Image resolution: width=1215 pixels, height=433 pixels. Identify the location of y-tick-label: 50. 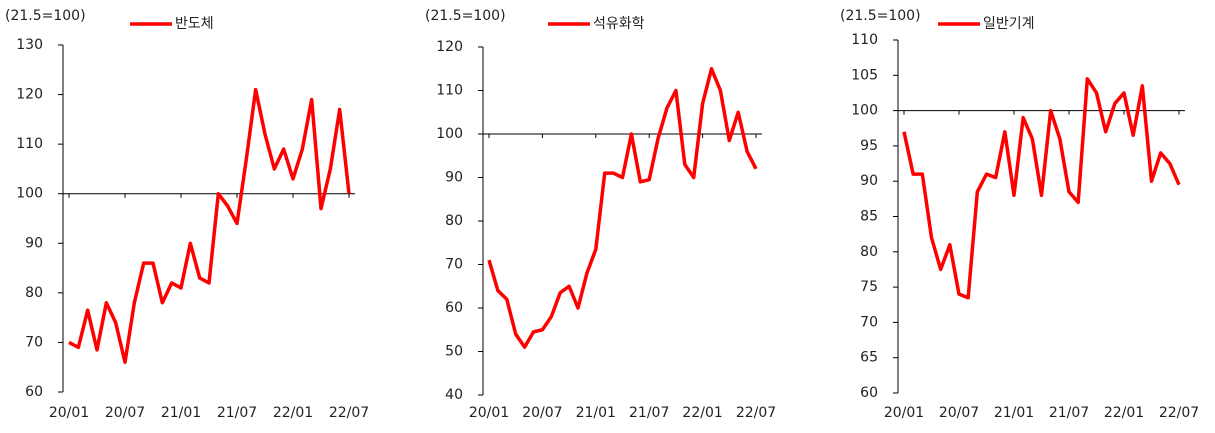
(454, 352).